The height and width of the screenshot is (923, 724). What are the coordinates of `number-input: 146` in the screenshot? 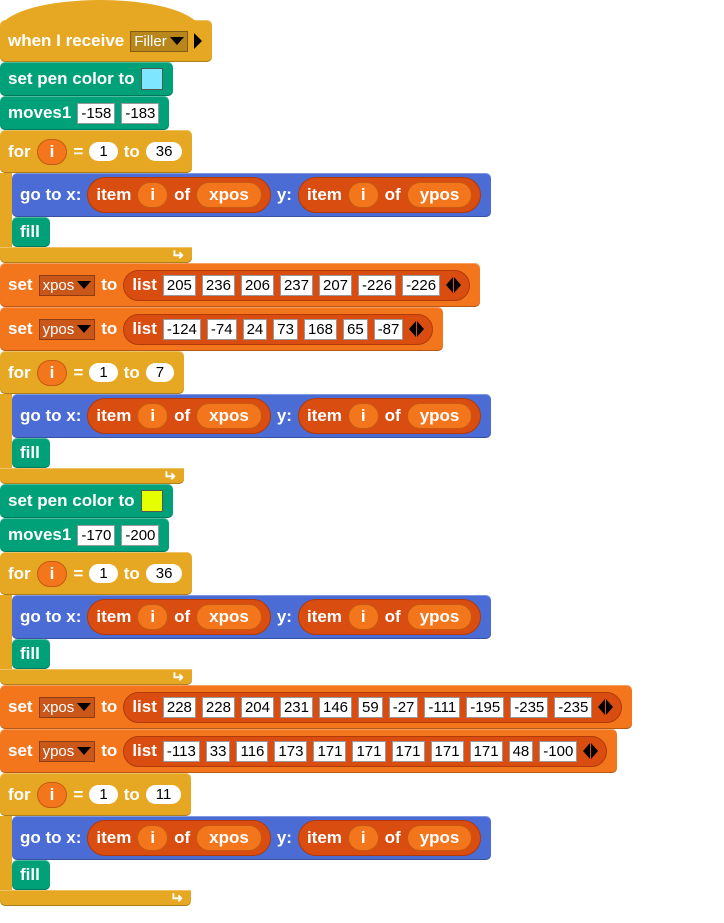 It's located at (336, 707).